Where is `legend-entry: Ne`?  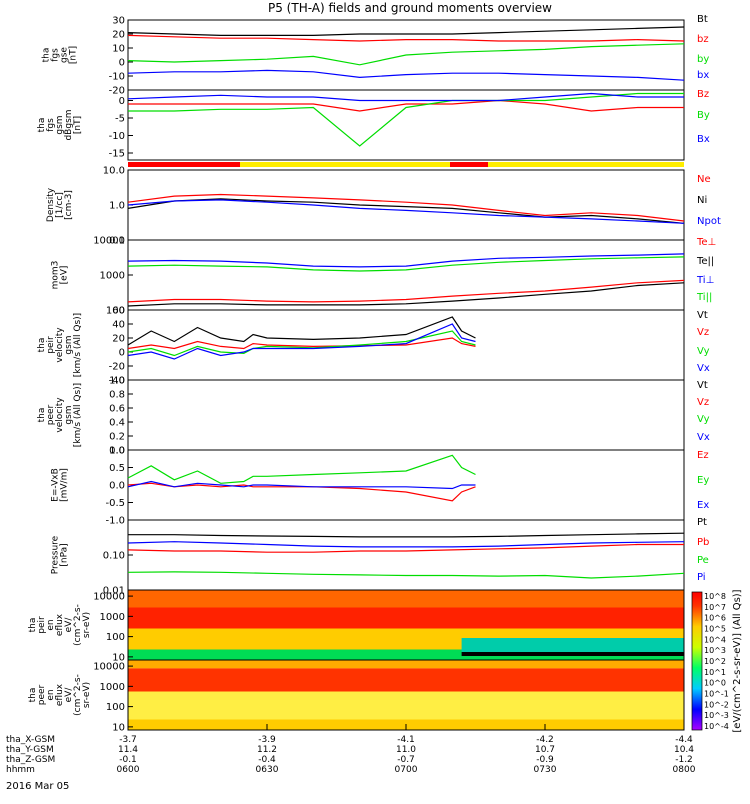
legend-entry: Ne is located at coordinates (704, 179).